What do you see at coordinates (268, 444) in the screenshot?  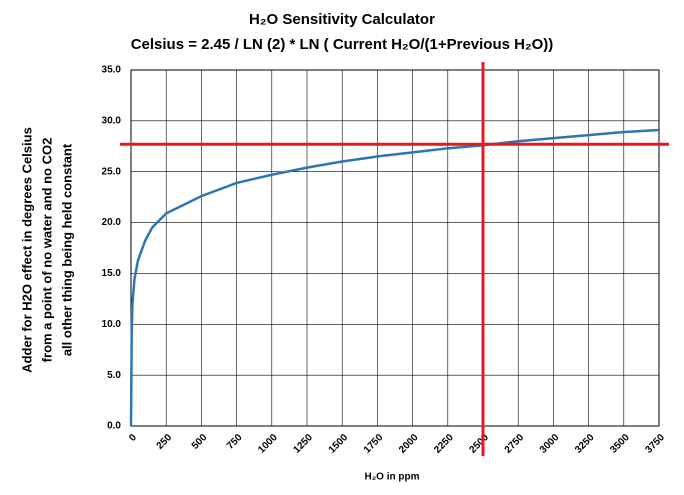 I see `x-tick-label: 1000` at bounding box center [268, 444].